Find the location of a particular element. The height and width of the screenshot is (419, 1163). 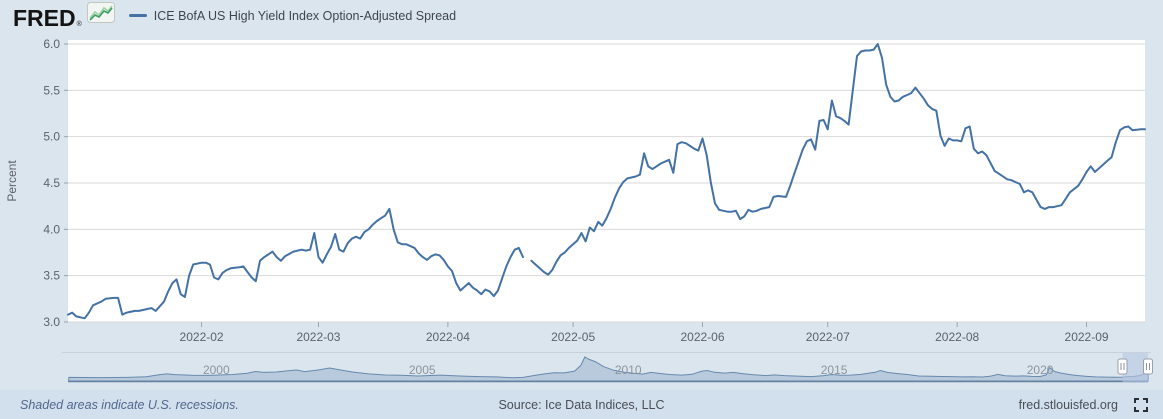

x-tick-label: 2022-09 is located at coordinates (1087, 337).